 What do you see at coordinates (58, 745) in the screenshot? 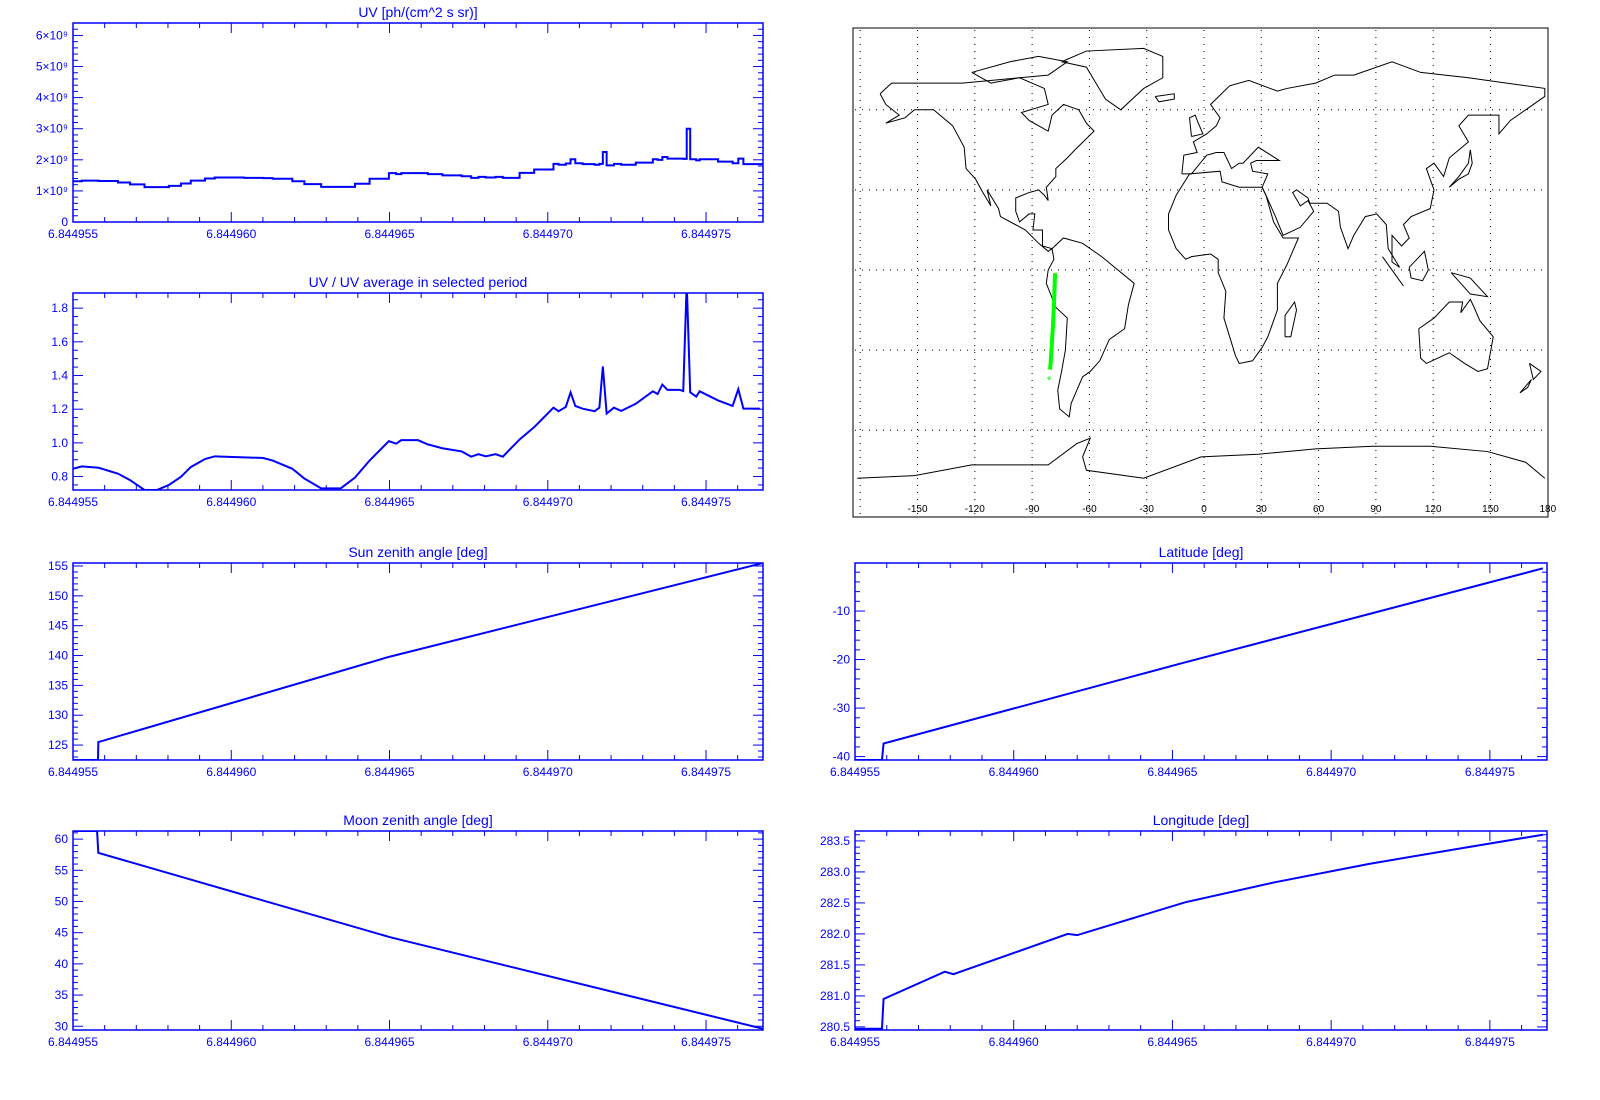
I see `y-tick-label: 125` at bounding box center [58, 745].